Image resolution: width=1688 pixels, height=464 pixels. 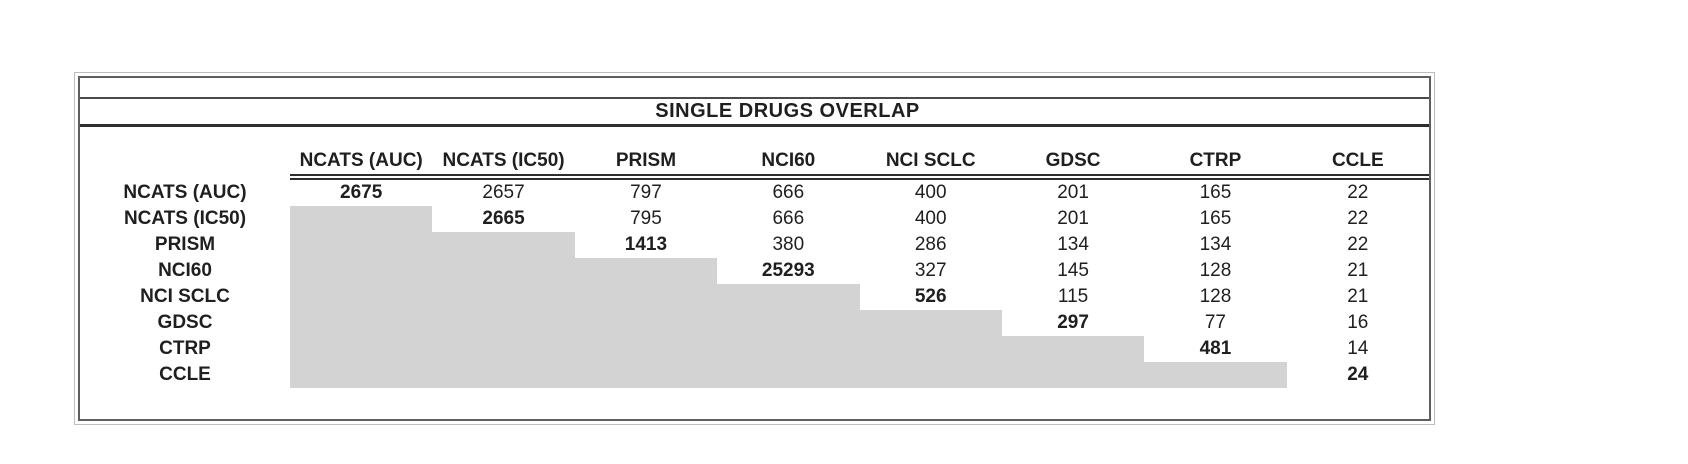 I want to click on corner-cell, so click(x=185, y=160).